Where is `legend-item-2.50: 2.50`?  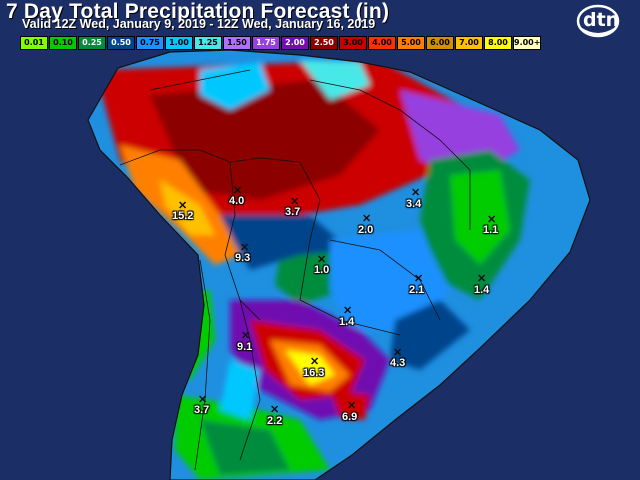 legend-item-2.50: 2.50 is located at coordinates (324, 43).